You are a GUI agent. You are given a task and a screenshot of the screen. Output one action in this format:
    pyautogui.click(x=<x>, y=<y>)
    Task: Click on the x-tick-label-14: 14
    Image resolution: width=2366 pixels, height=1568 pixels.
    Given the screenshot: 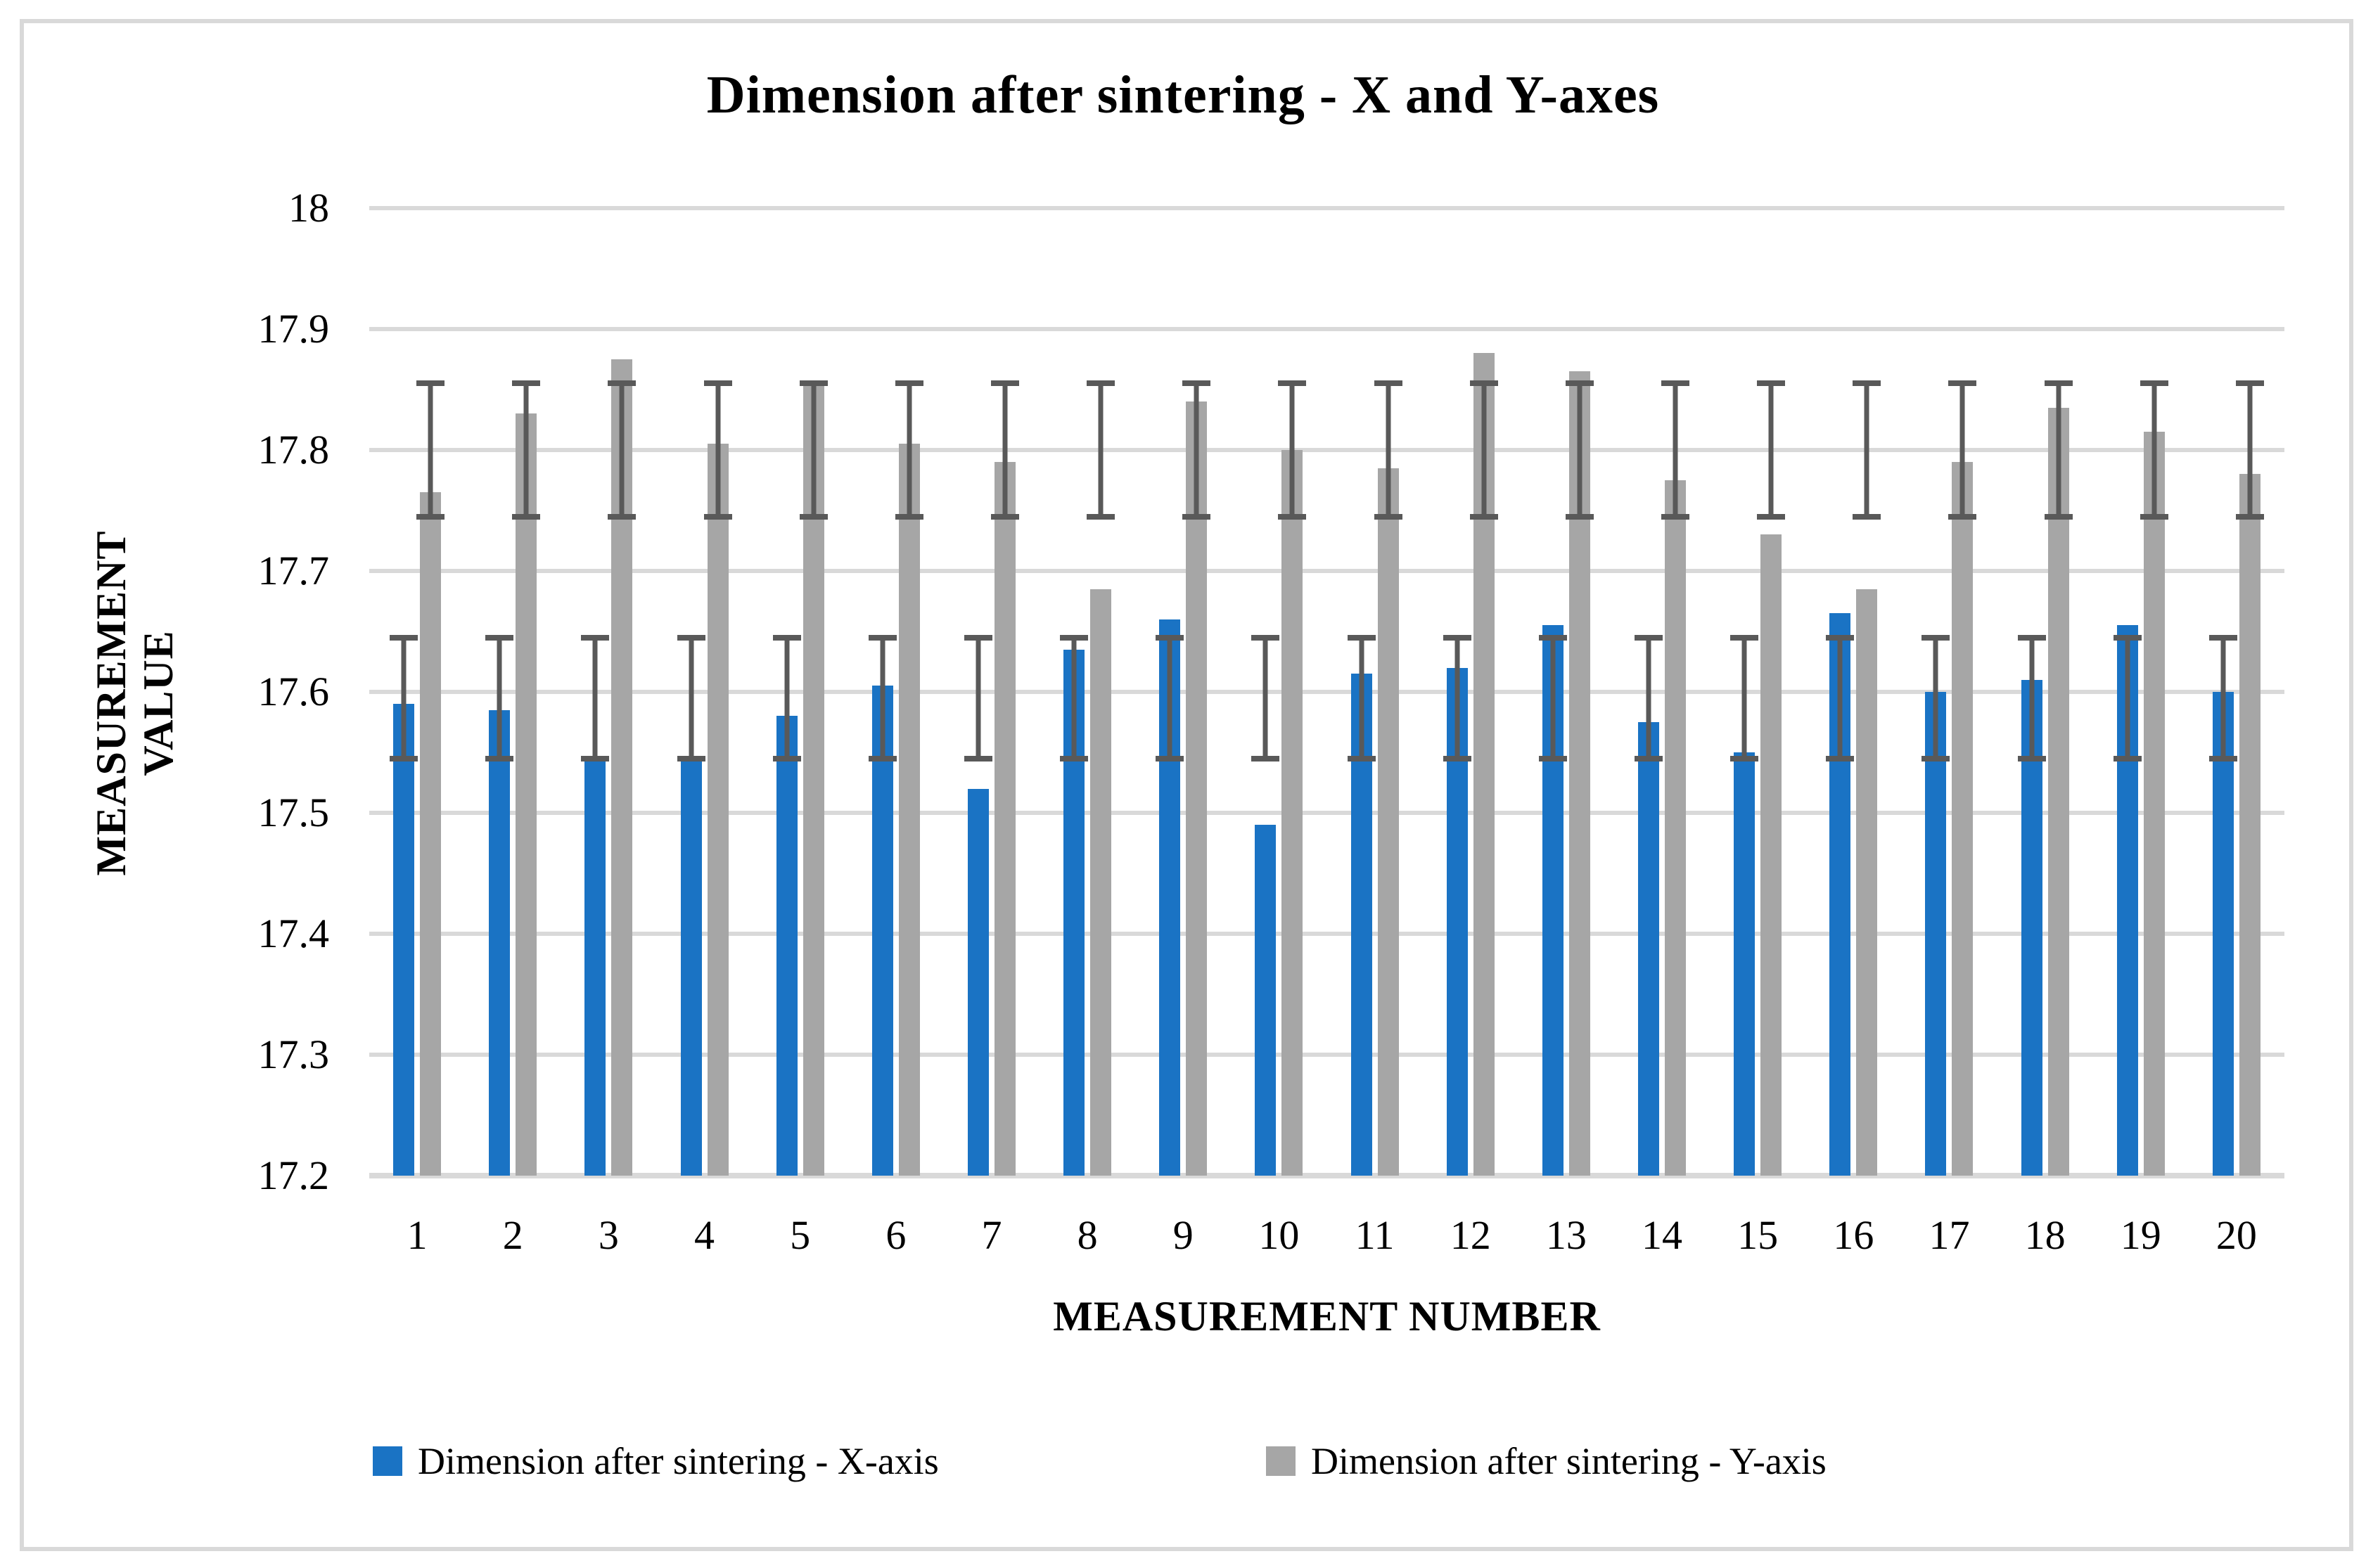 What is the action you would take?
    pyautogui.click(x=1662, y=1235)
    